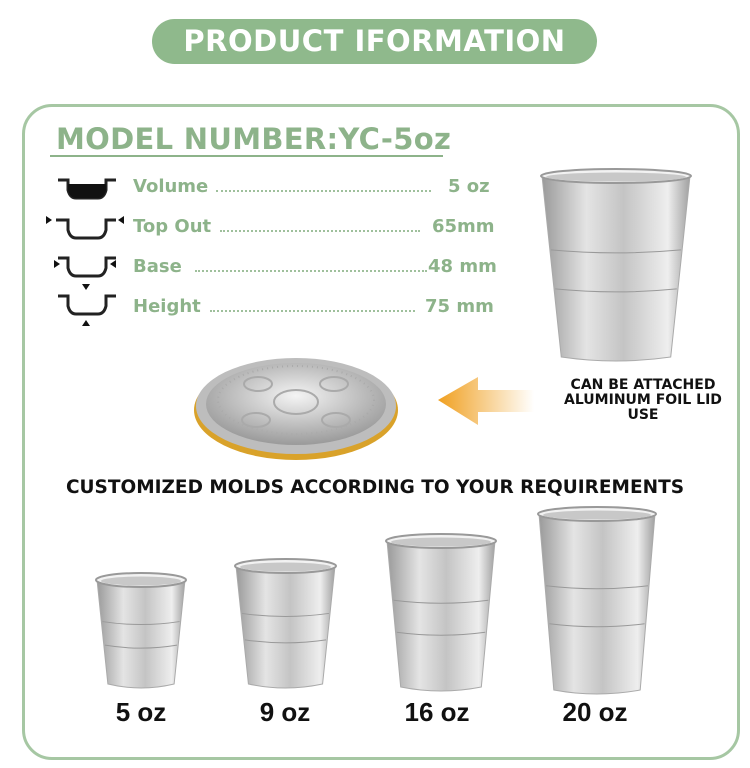  I want to click on header-title: PRODUCT IFORMATION, so click(374, 41).